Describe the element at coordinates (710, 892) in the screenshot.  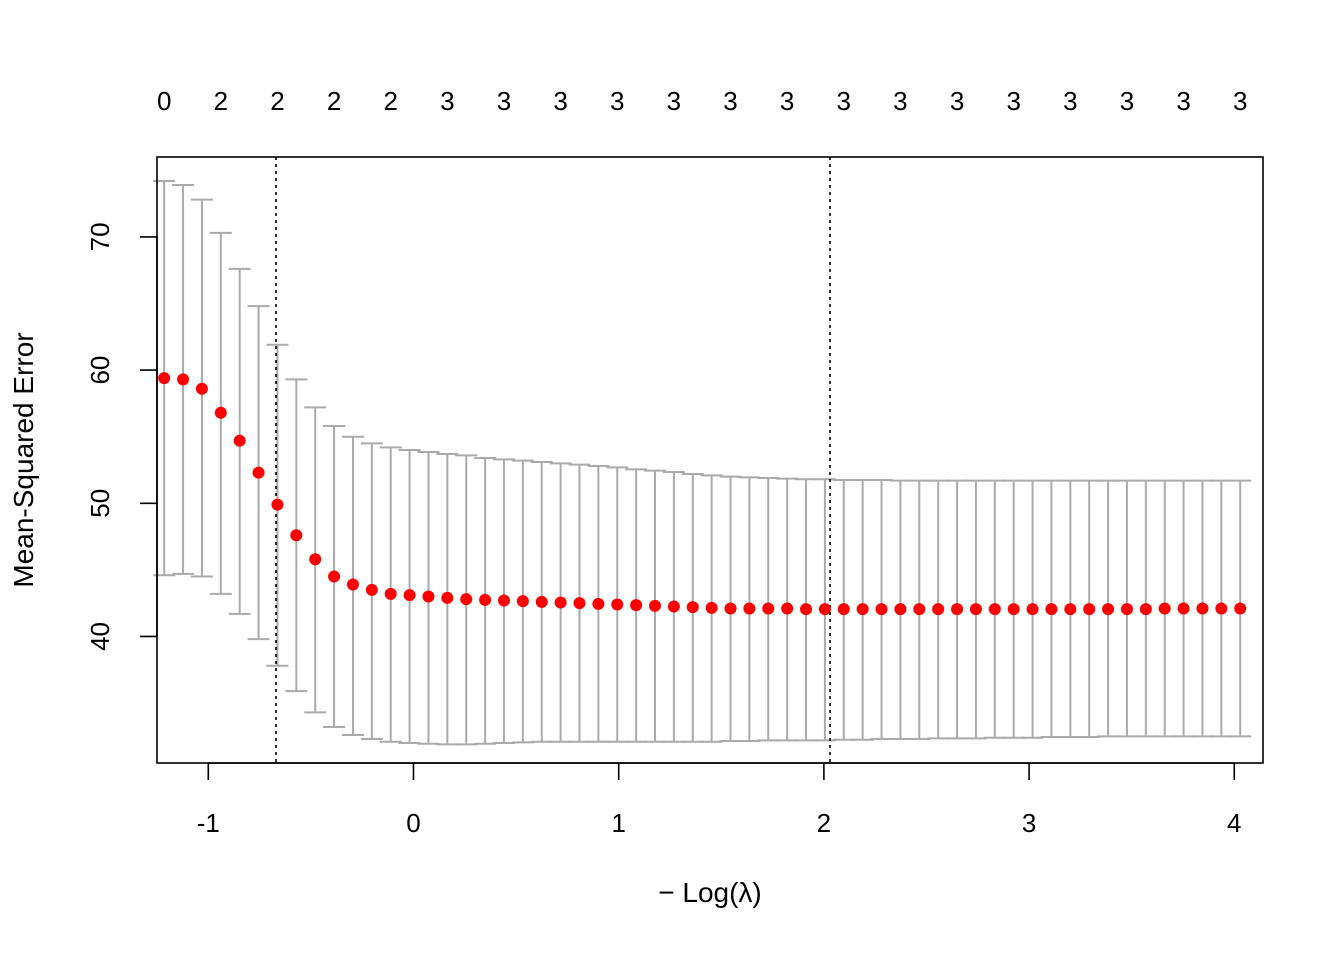
I see `x-axis-title: − Log(λ)` at that location.